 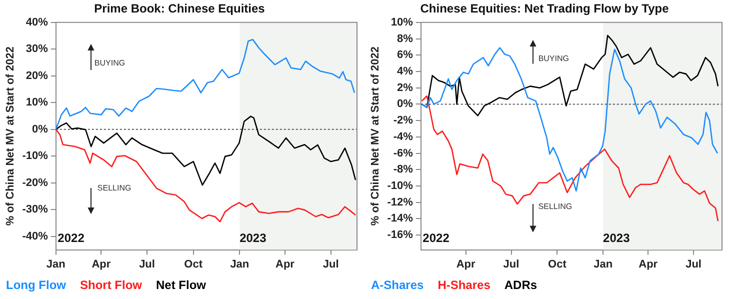 What do you see at coordinates (37, 22) in the screenshot?
I see `y-tick-label: 40%` at bounding box center [37, 22].